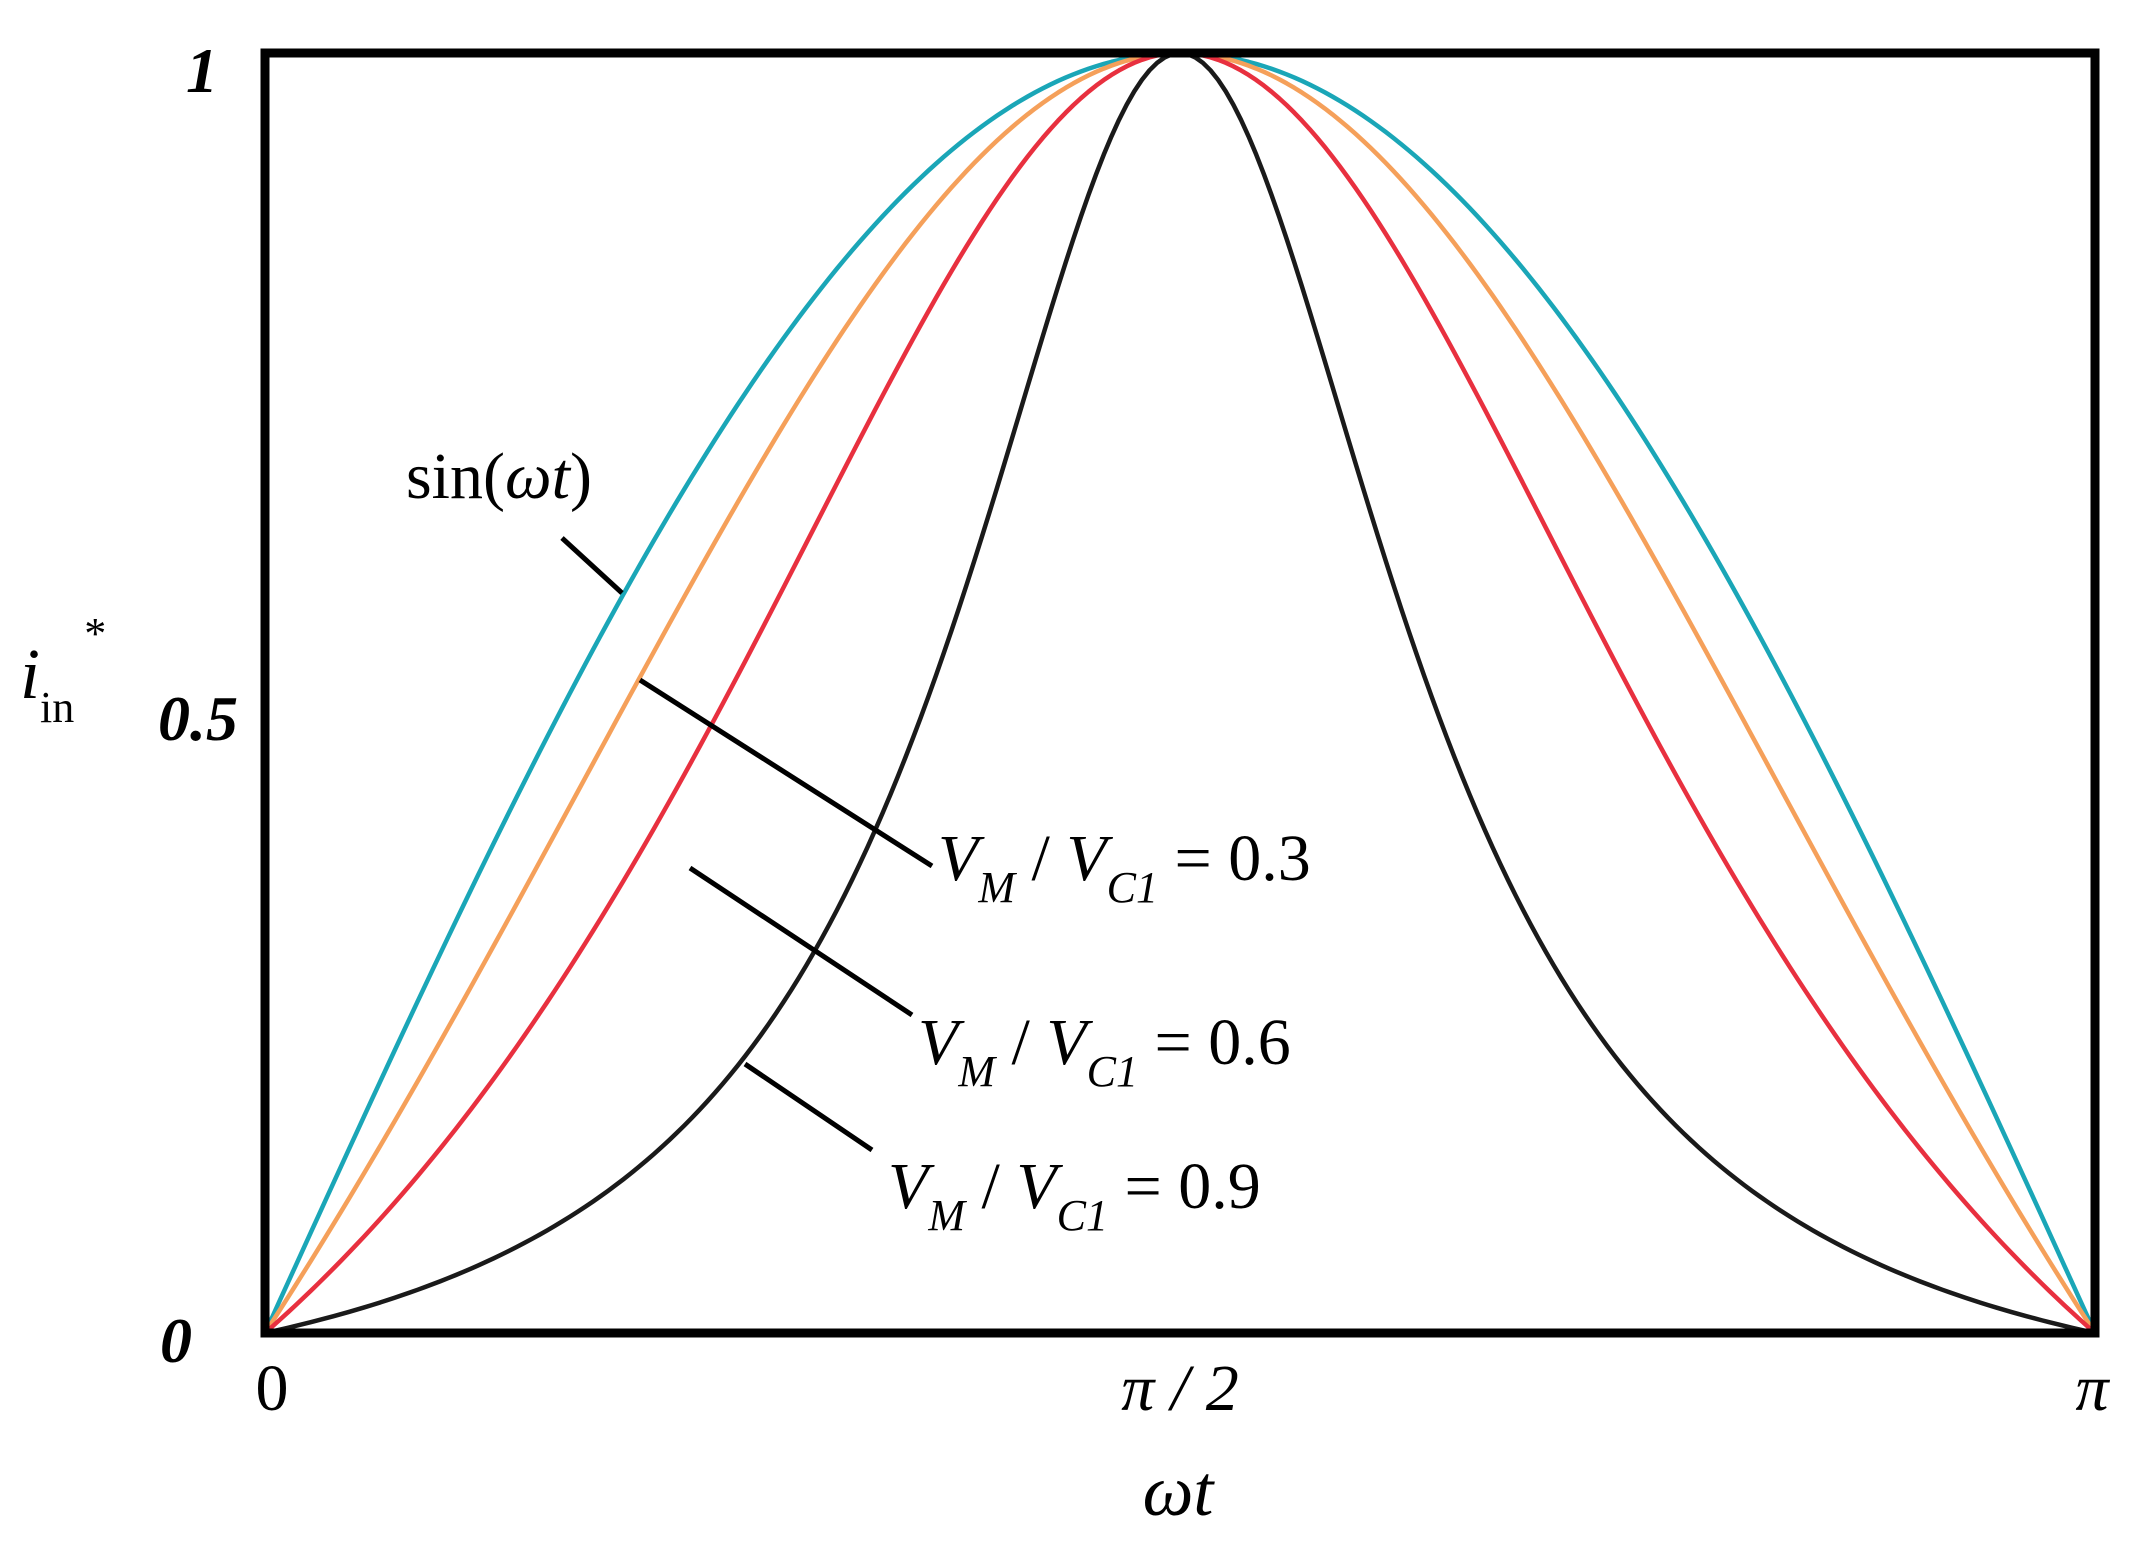  I want to click on x-tick-label-0: 0, so click(272, 1388).